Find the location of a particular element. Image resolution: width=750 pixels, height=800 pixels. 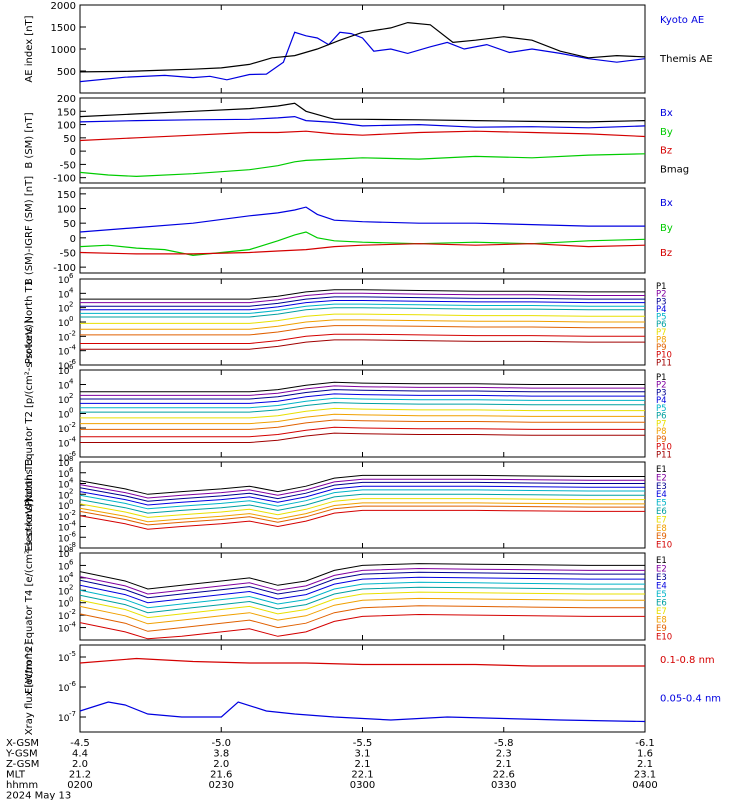

series-line-0-1-0-8-nm is located at coordinates (362, 662).